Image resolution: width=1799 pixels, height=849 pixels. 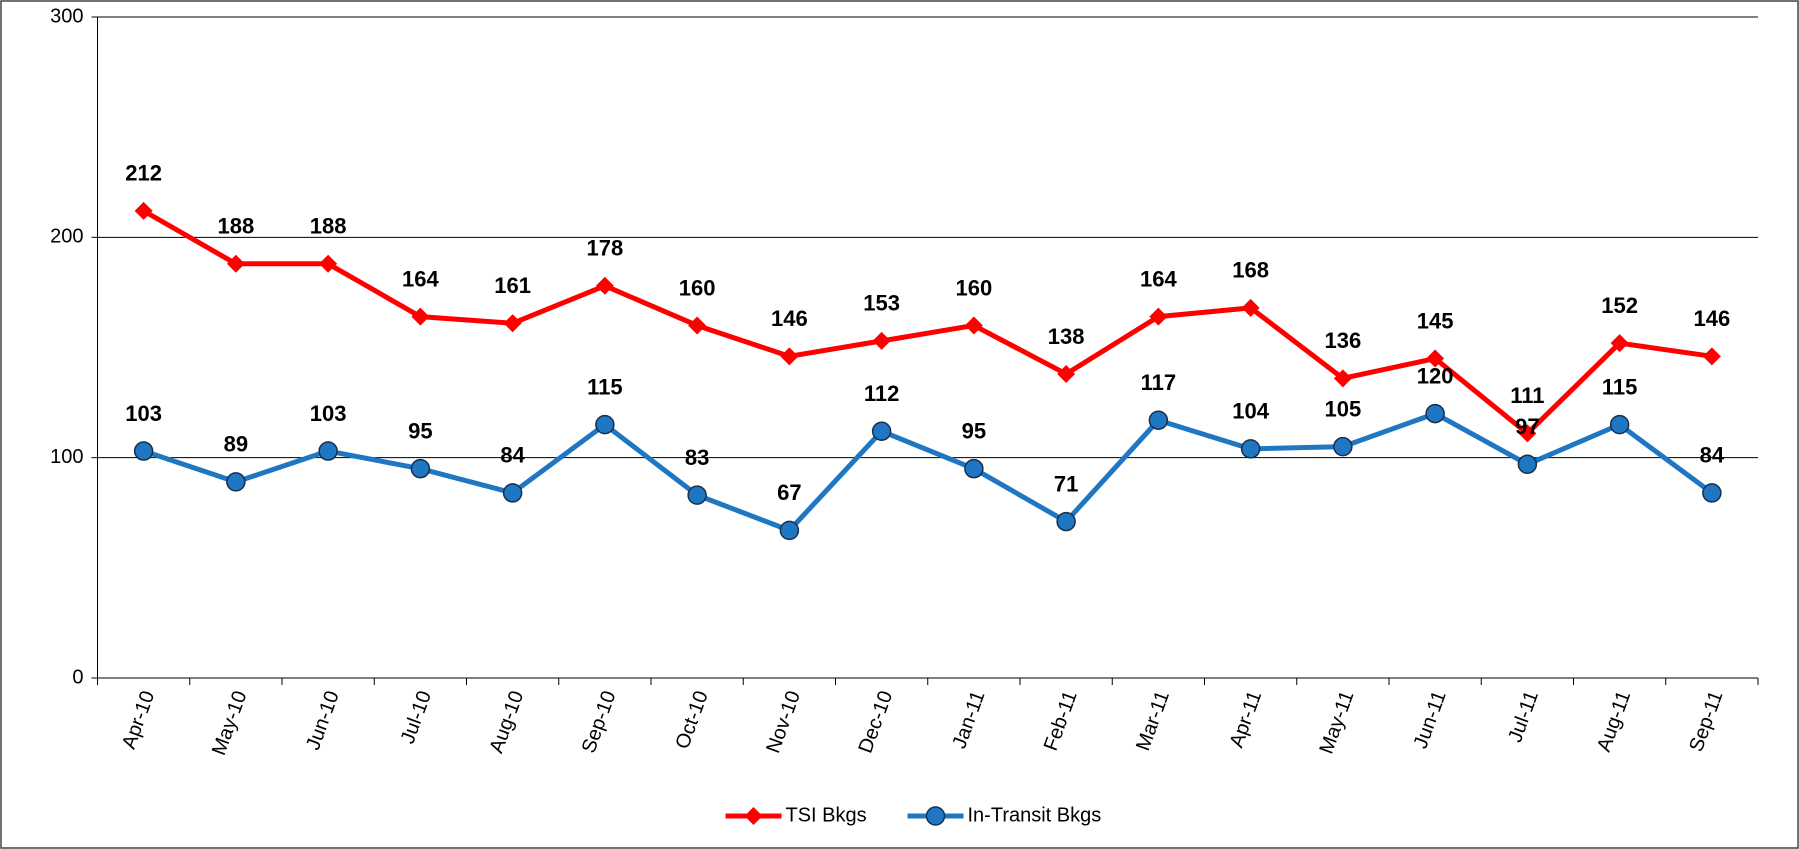 What do you see at coordinates (1246, 719) in the screenshot?
I see `x-tick-label: Apr-11` at bounding box center [1246, 719].